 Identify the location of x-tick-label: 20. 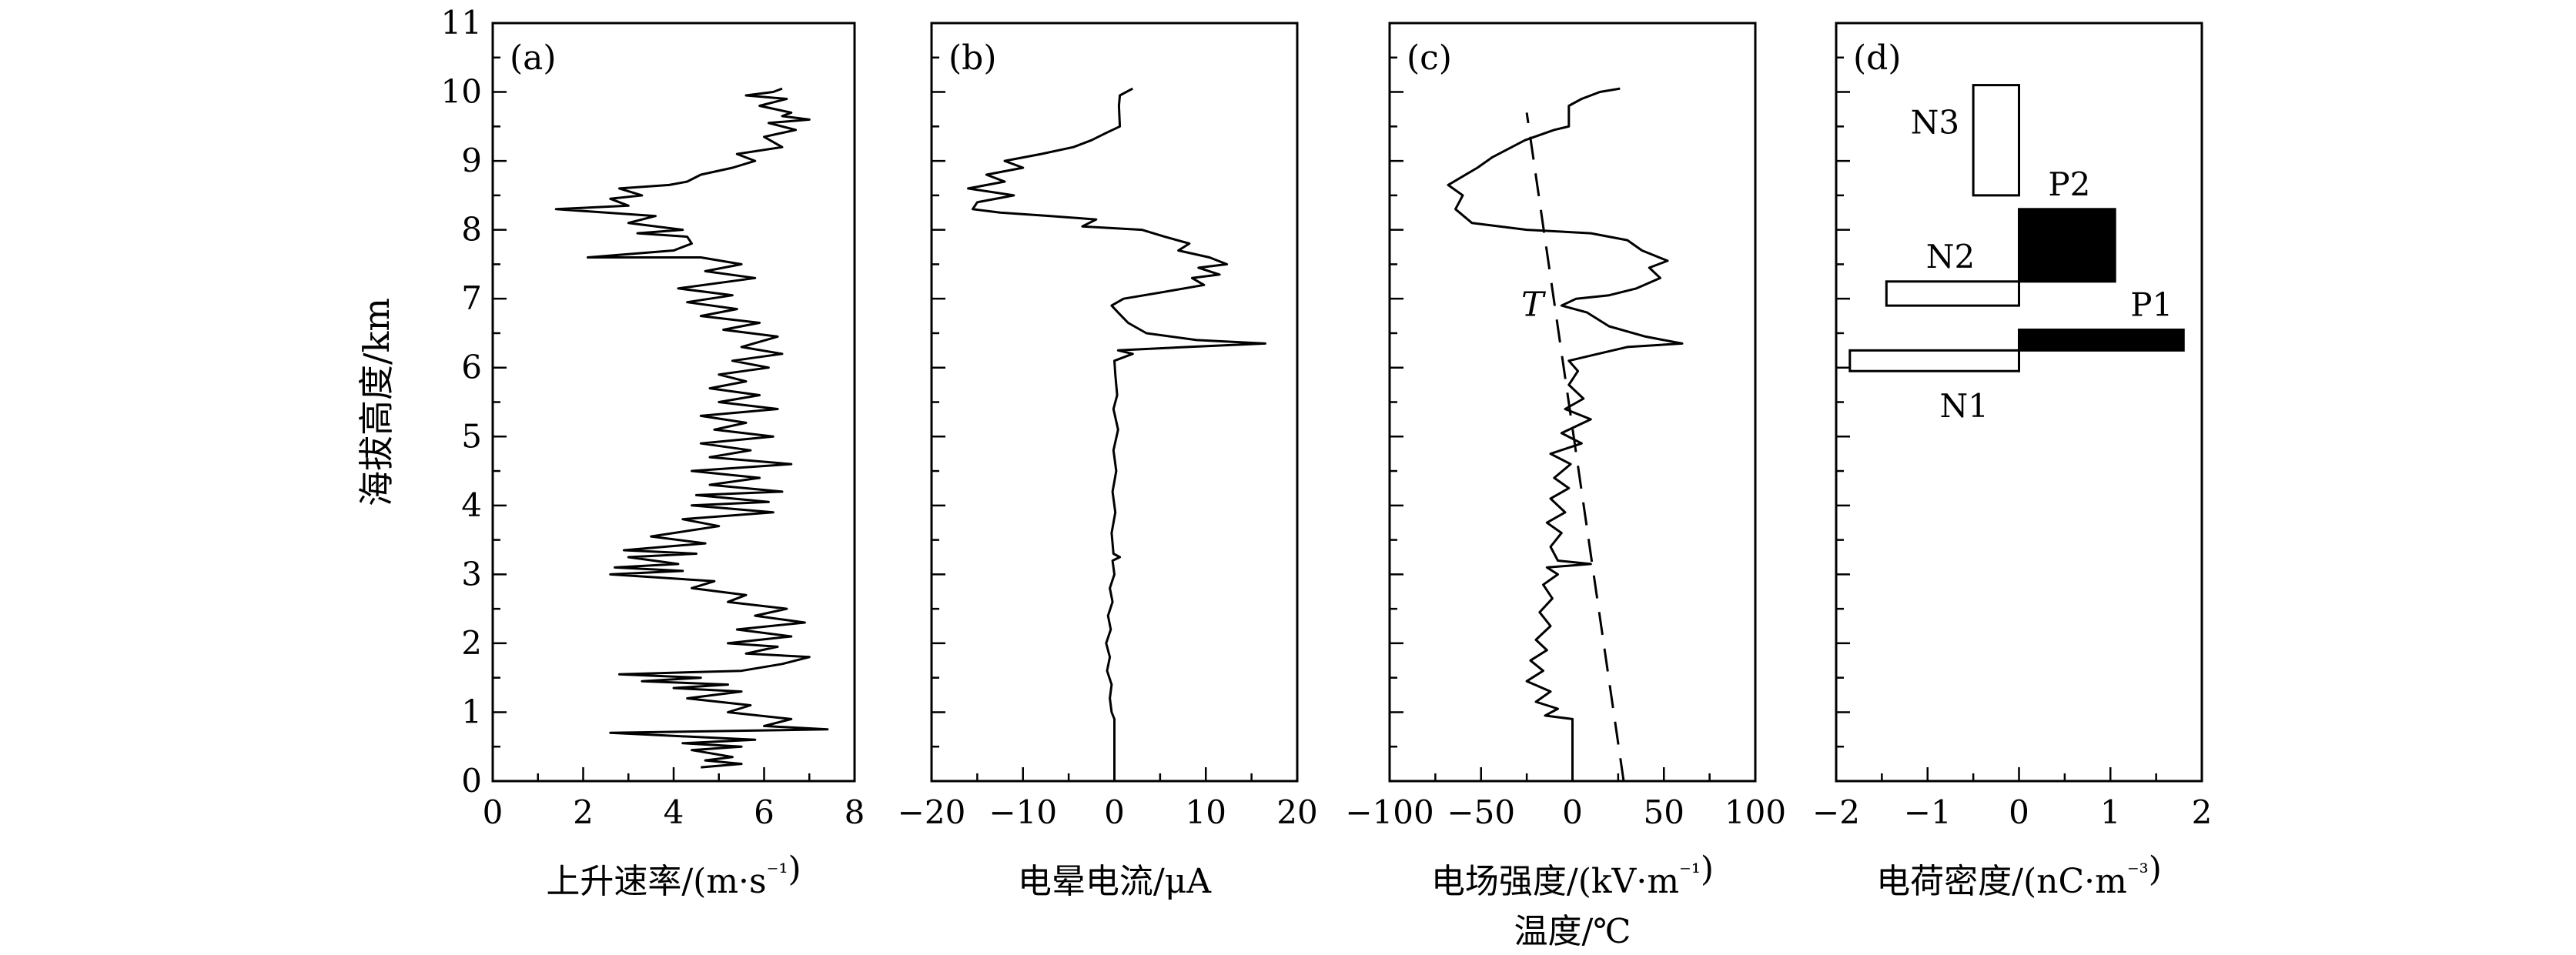
(1296, 812).